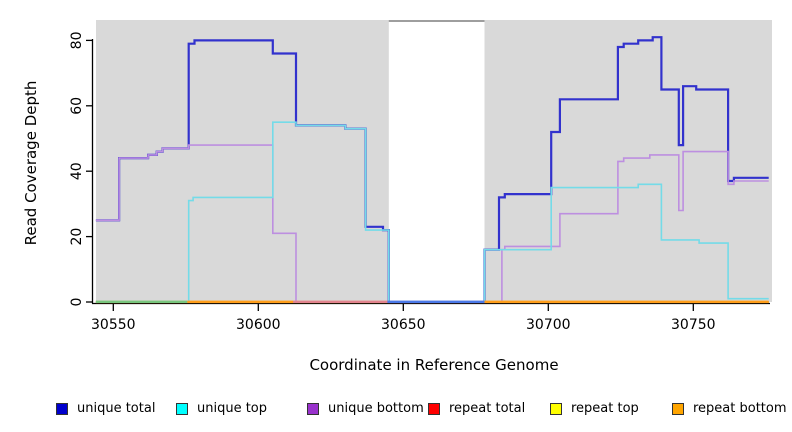 The width and height of the screenshot is (792, 432). I want to click on legend-swatch-repeat-bottom, so click(678, 408).